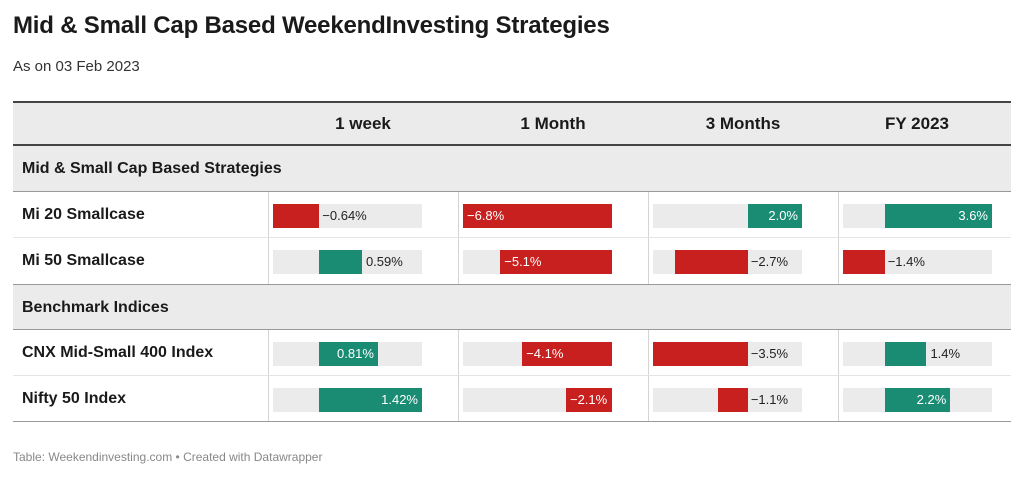  Describe the element at coordinates (931, 399) in the screenshot. I see `value-label: 2.2%` at that location.